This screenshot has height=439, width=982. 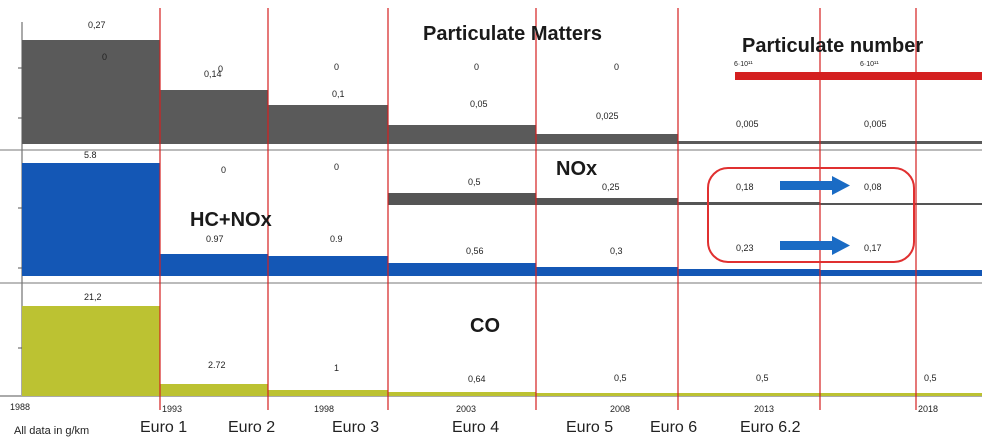 What do you see at coordinates (336, 239) in the screenshot?
I see `hcnox-label: 0.9` at bounding box center [336, 239].